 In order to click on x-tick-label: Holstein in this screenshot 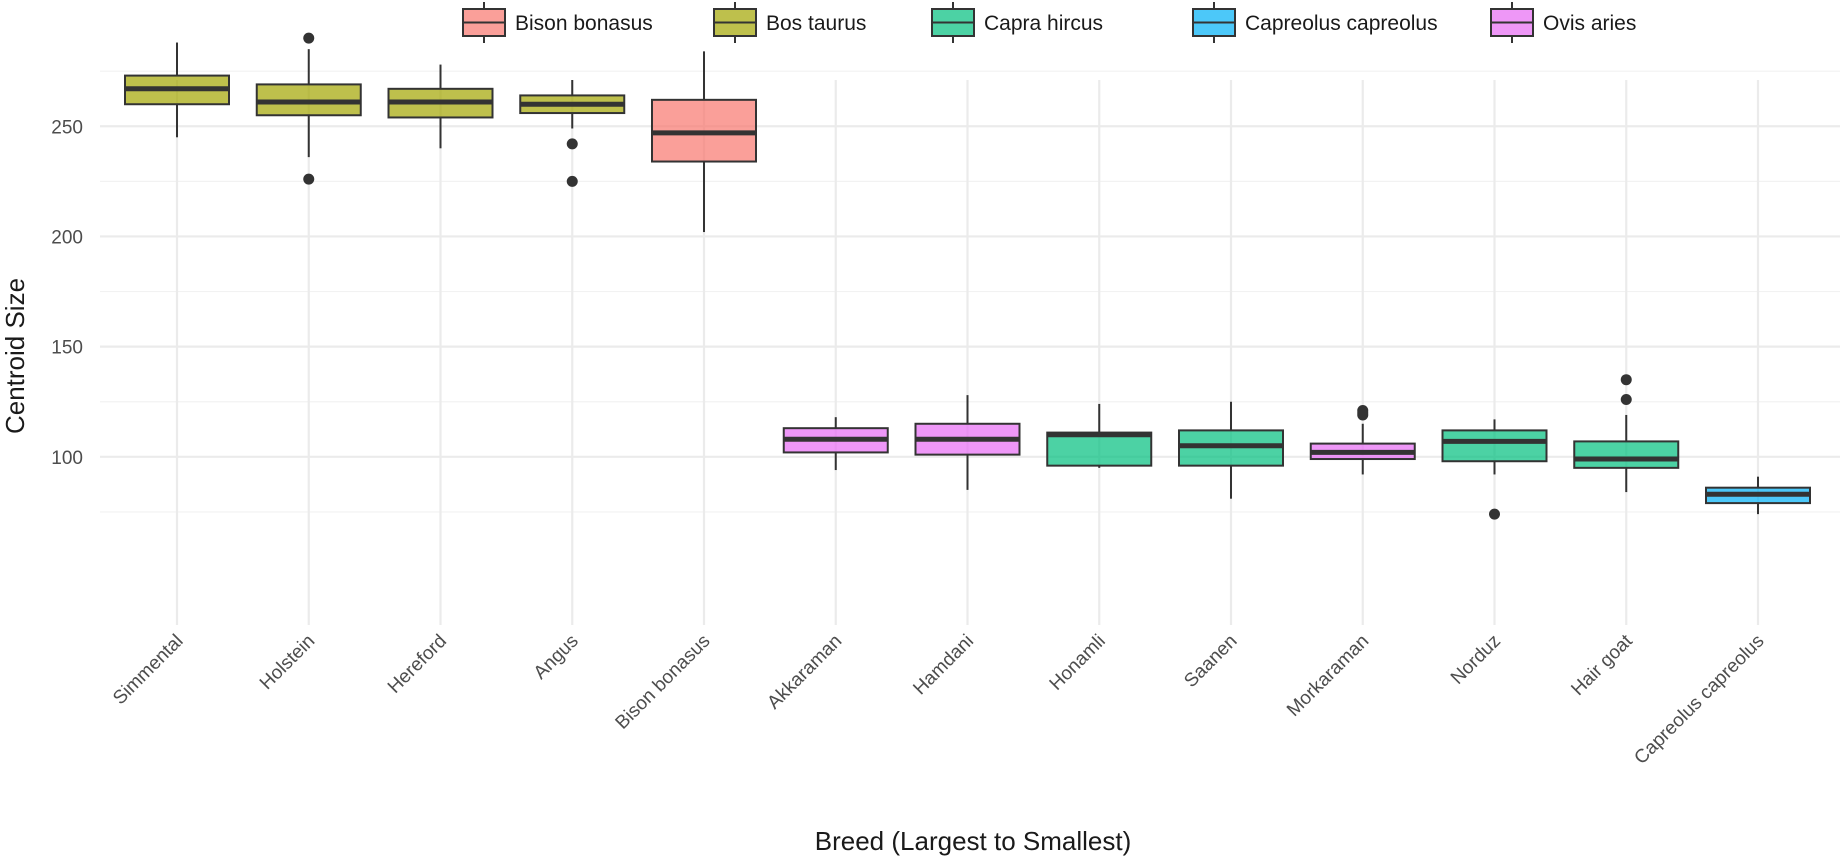, I will do `click(287, 662)`.